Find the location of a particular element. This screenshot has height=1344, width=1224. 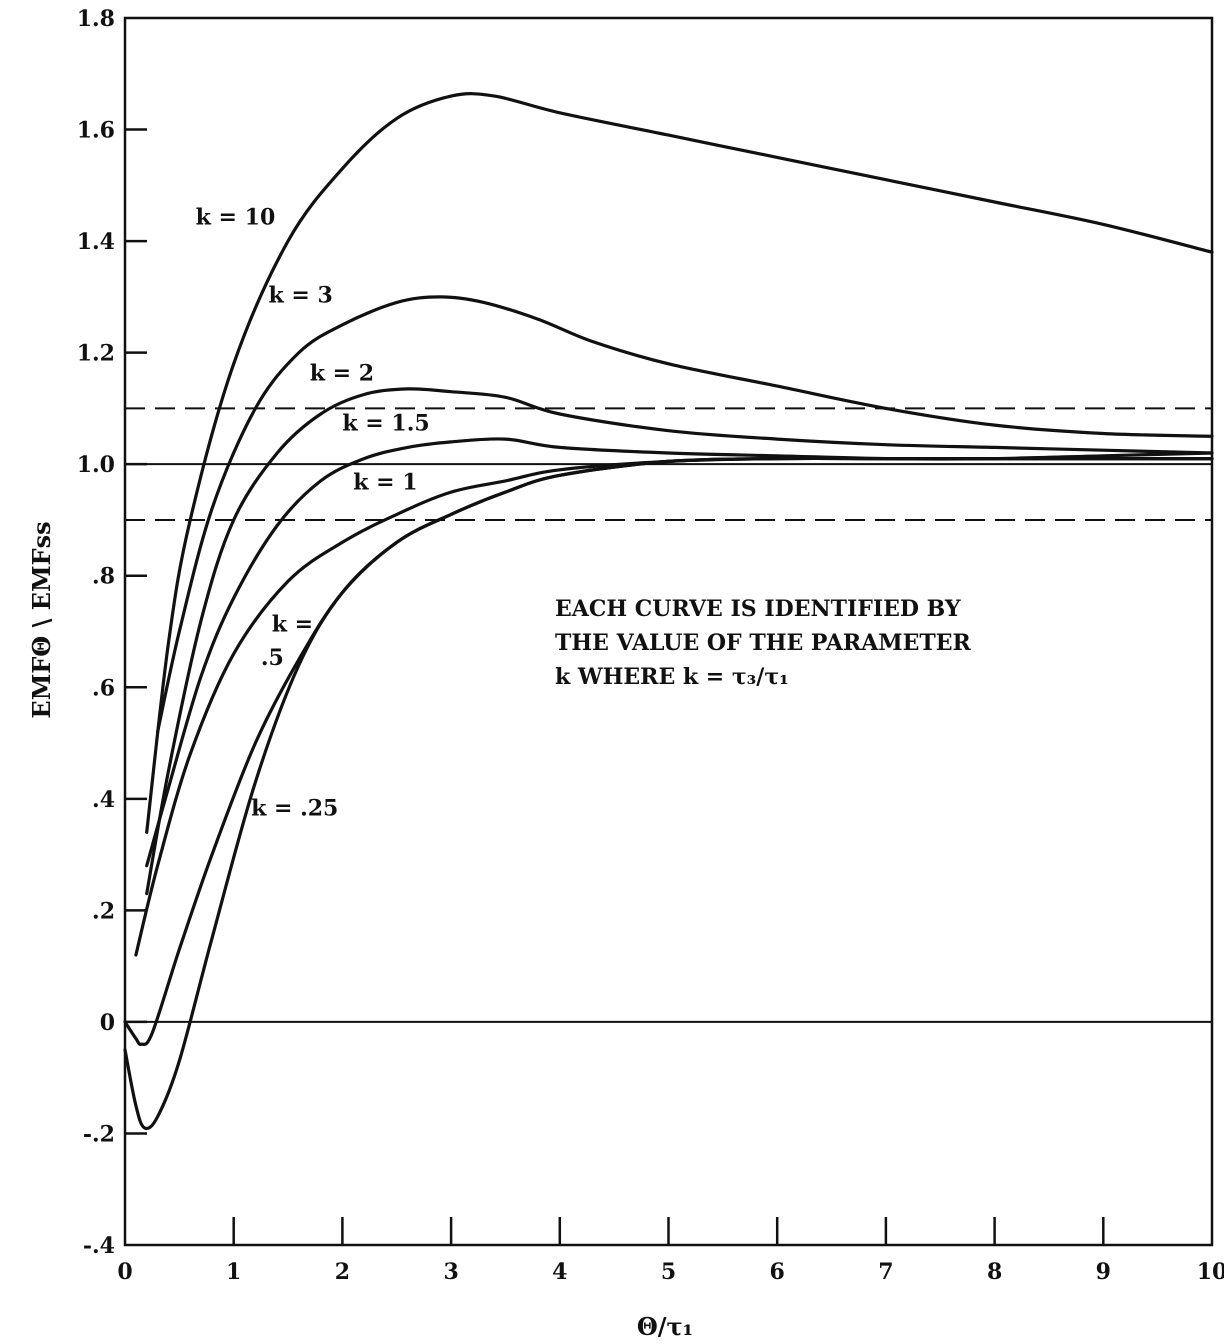

series-label: k = is located at coordinates (292, 625).